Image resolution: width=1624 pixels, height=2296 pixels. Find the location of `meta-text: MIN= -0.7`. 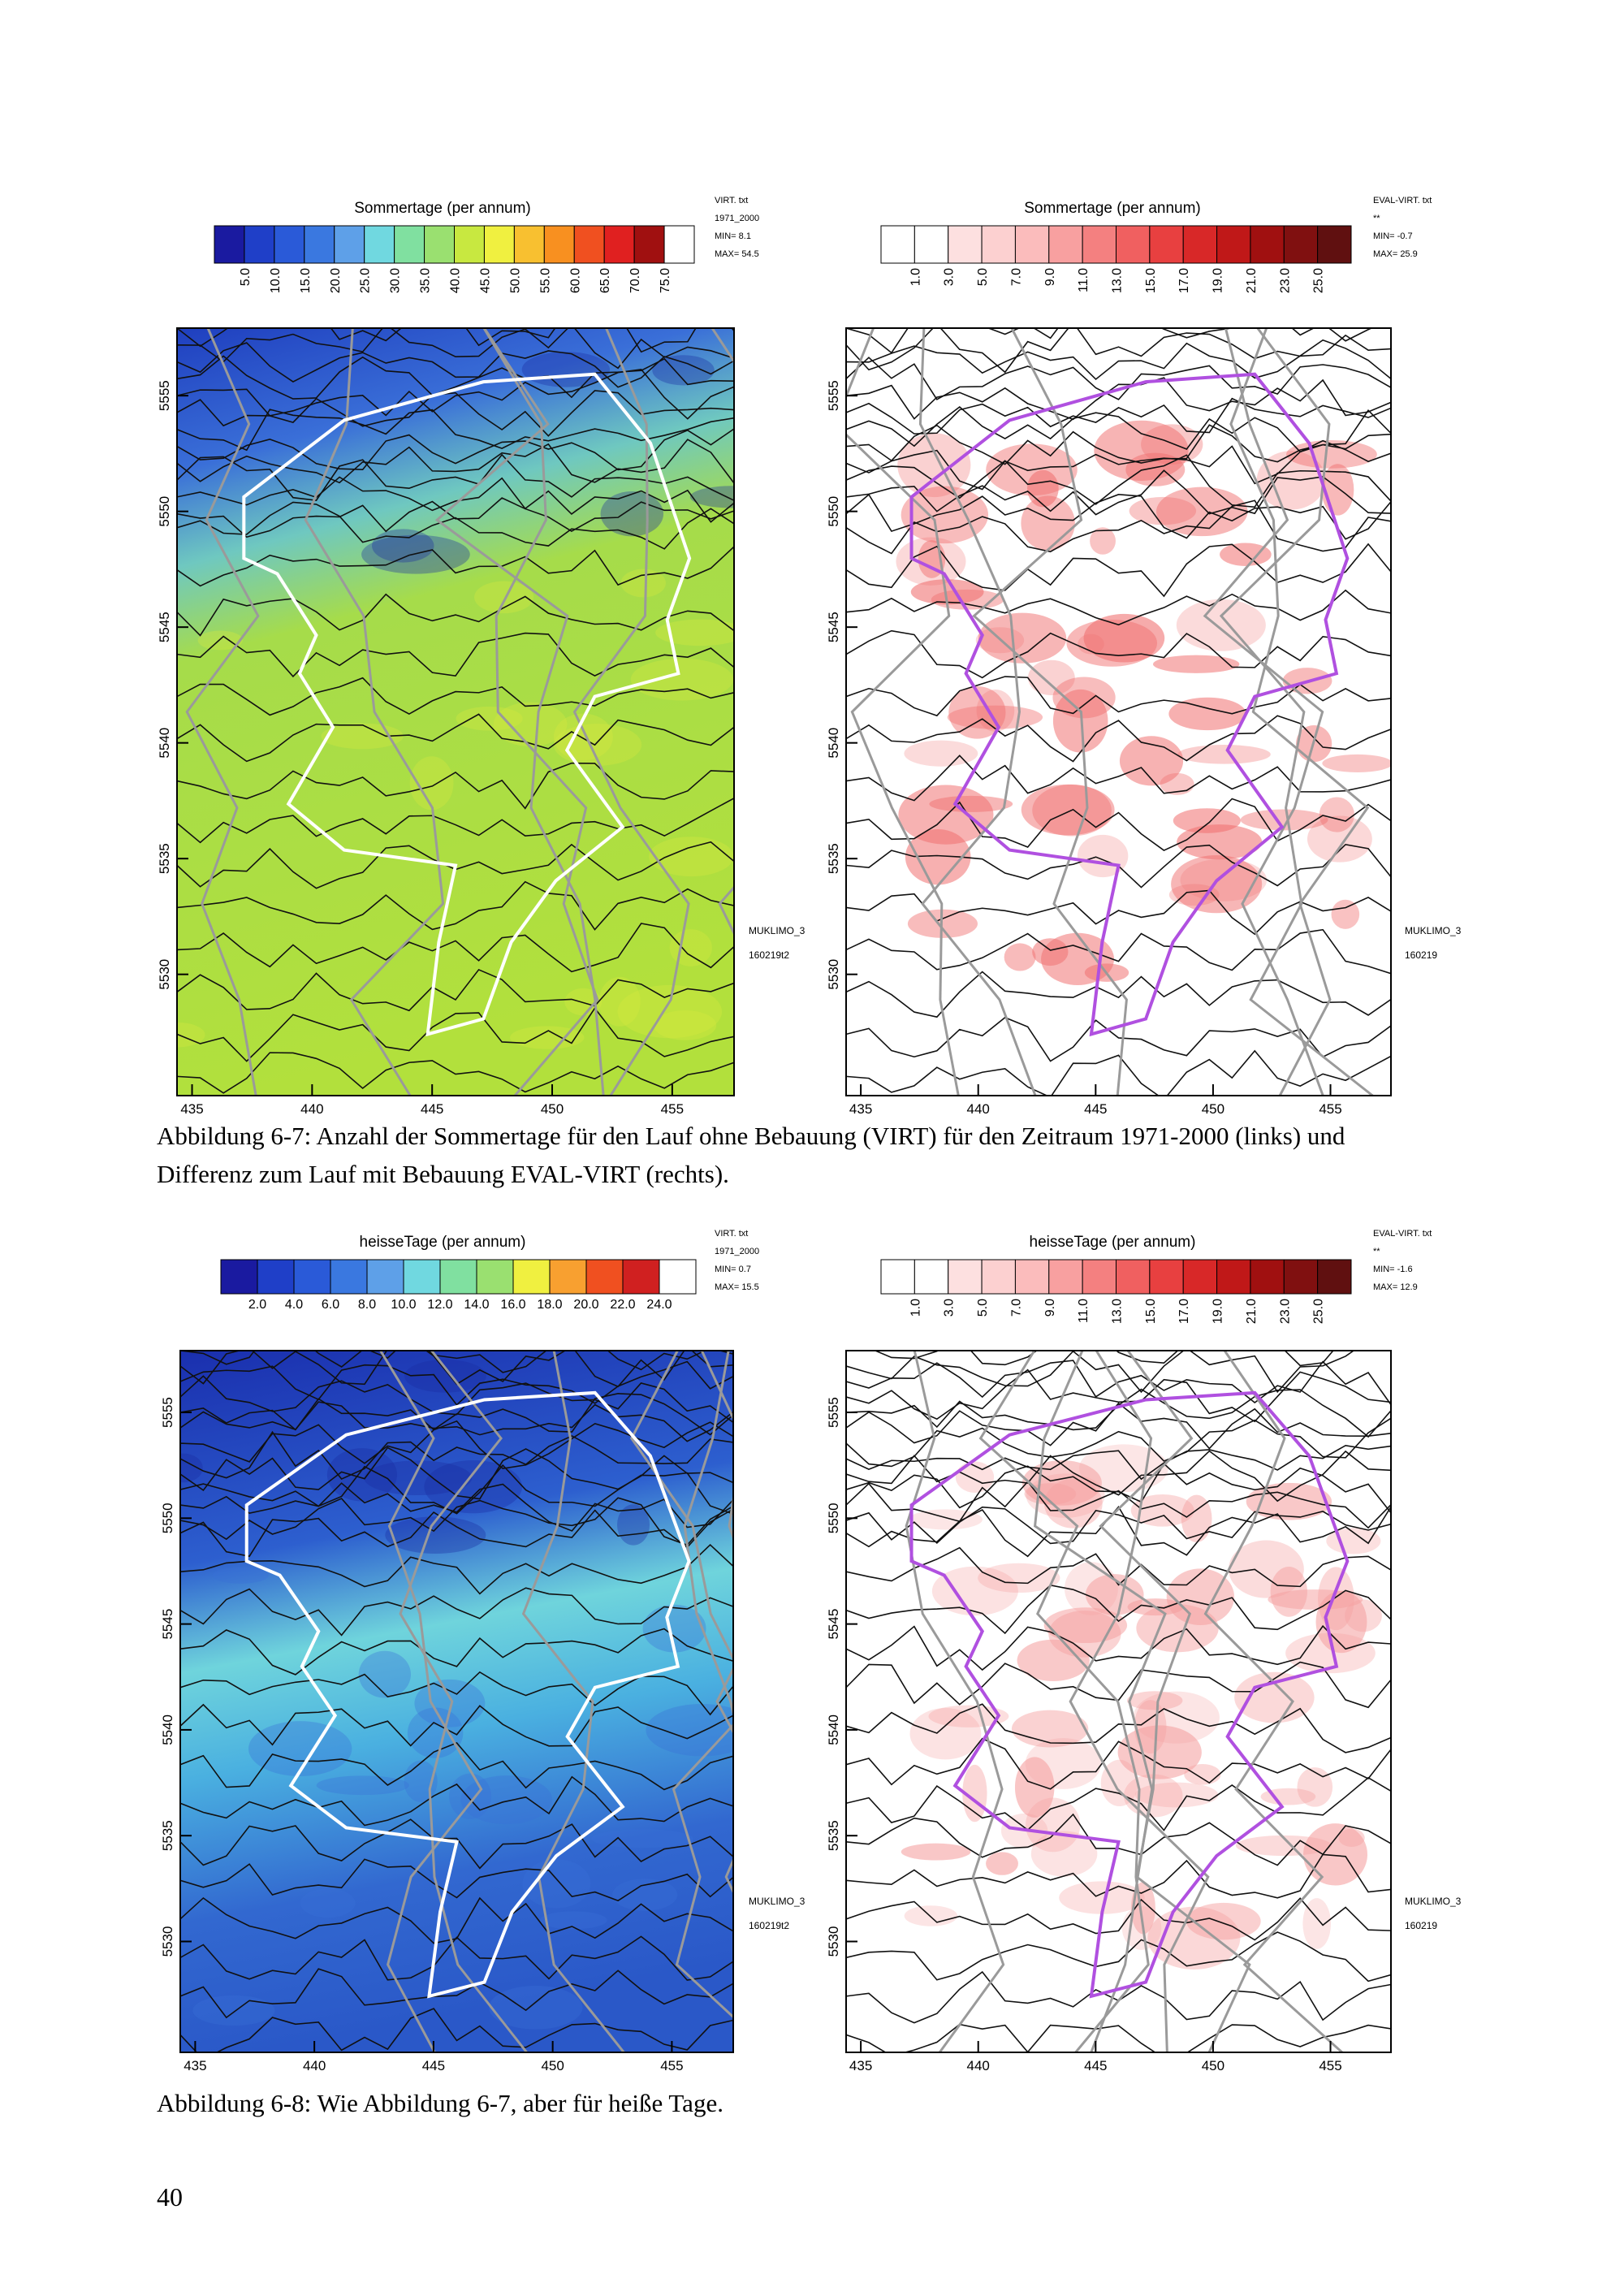

meta-text: MIN= -0.7 is located at coordinates (1393, 236).